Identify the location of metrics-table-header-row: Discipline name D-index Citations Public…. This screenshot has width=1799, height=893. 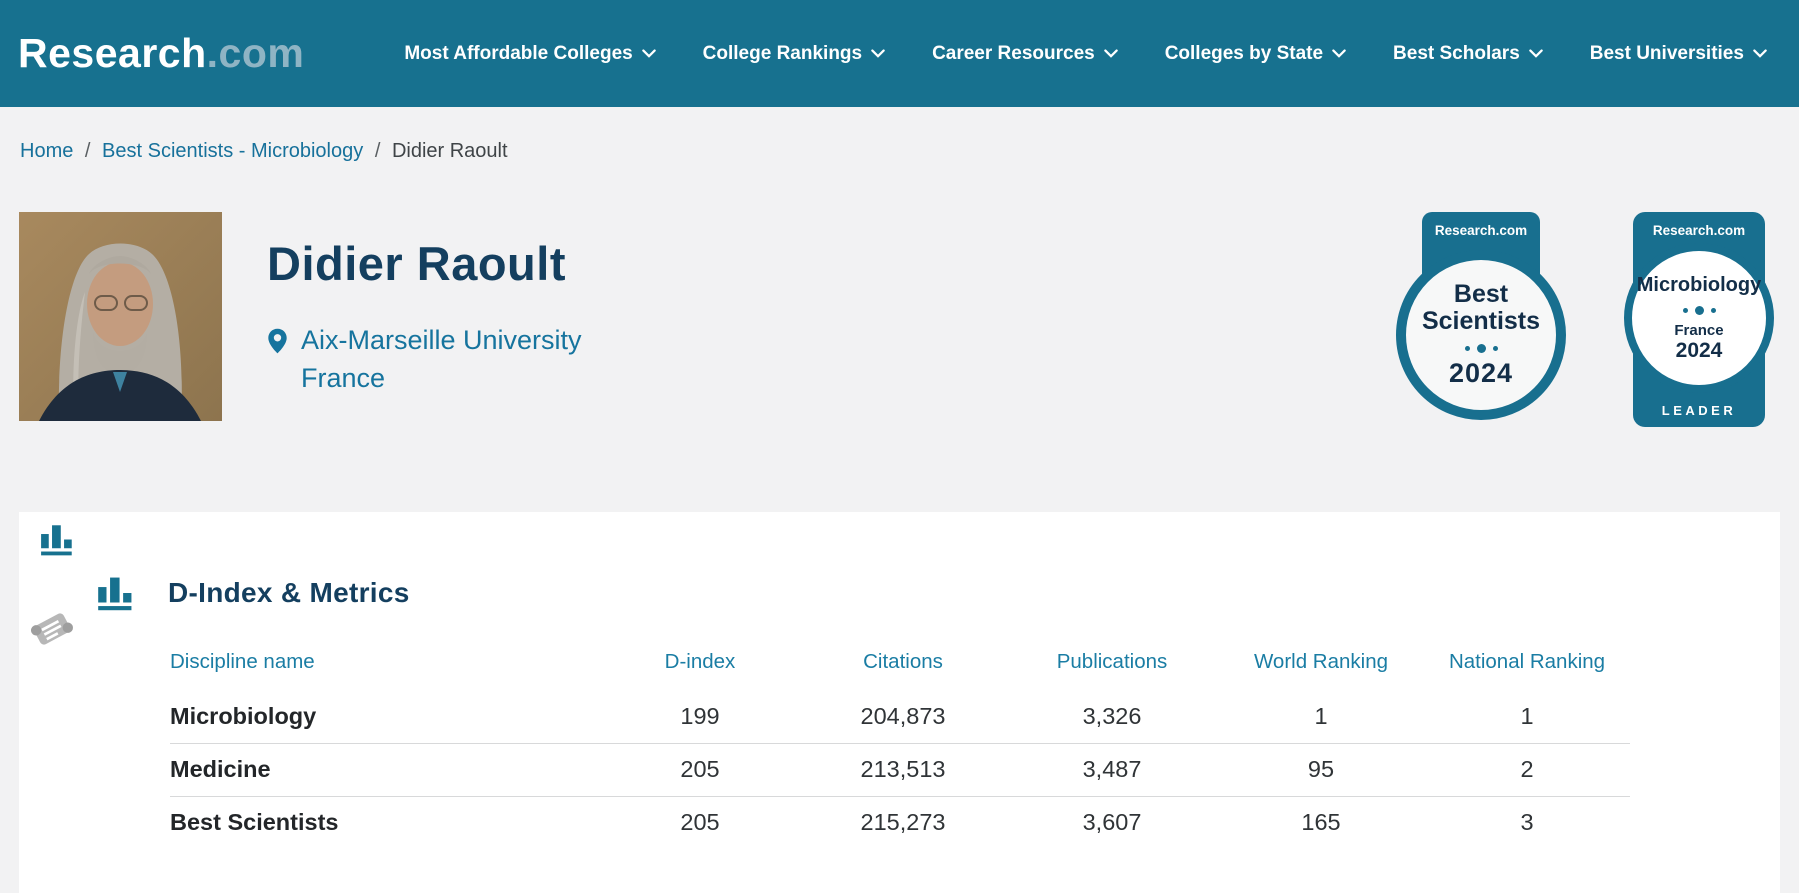
(900, 665).